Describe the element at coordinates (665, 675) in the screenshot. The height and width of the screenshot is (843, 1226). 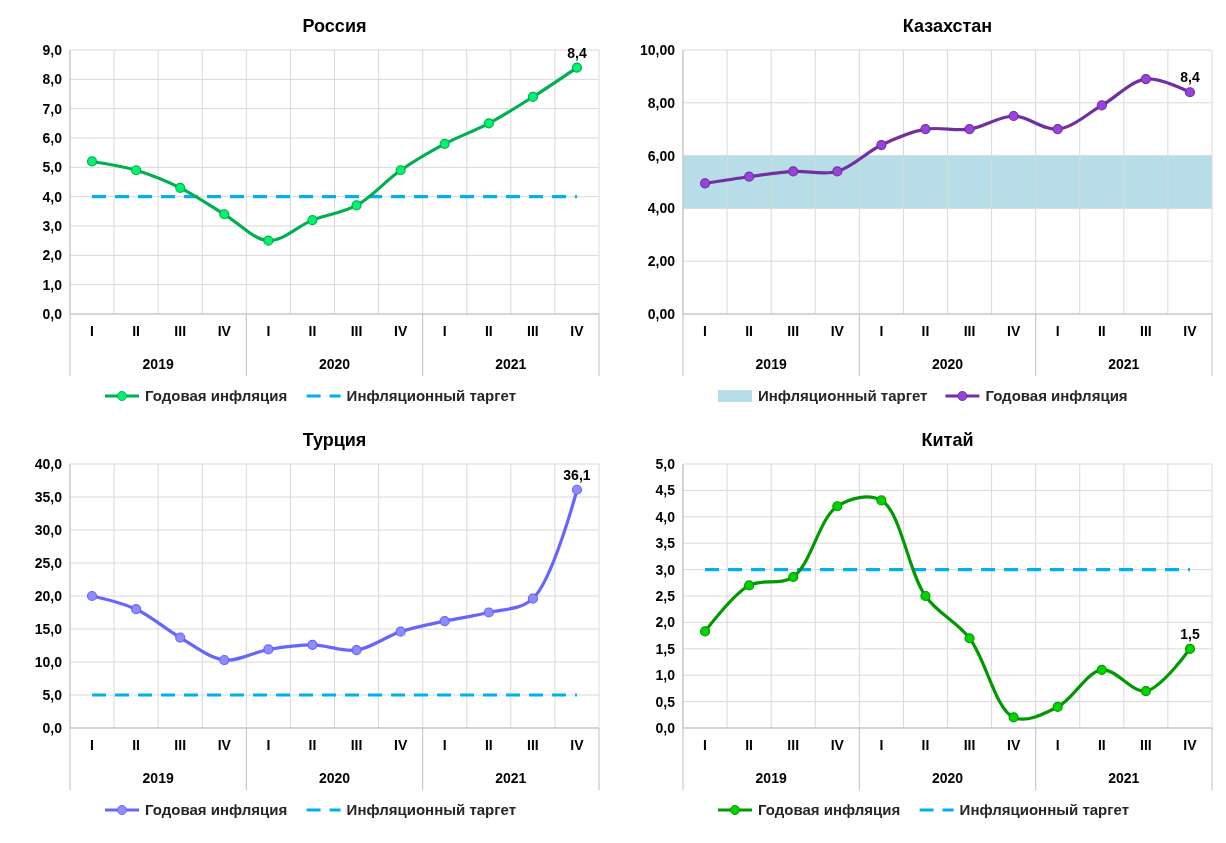
I see `y-tick-label: 1,0` at that location.